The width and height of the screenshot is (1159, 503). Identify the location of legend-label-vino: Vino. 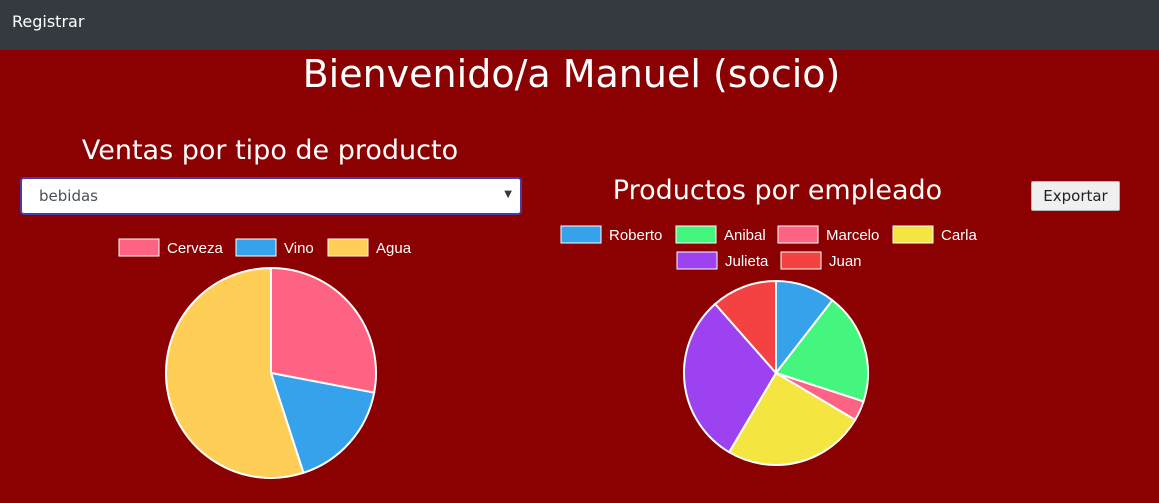
(299, 248).